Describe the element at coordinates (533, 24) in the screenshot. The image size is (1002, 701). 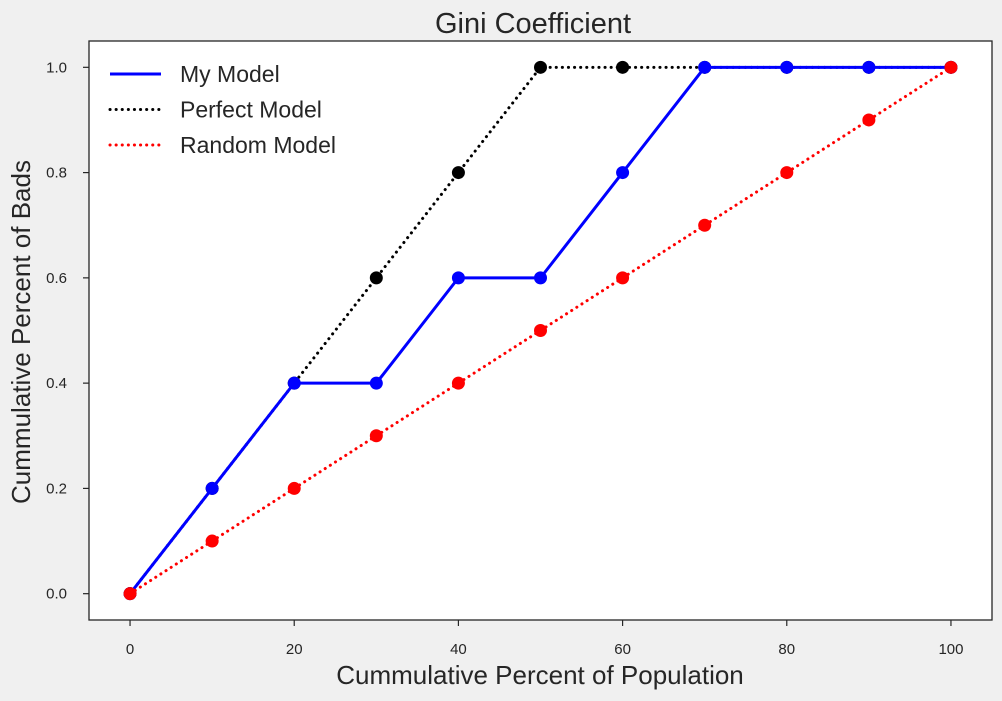
I see `chart-title: Gini Coefficient` at that location.